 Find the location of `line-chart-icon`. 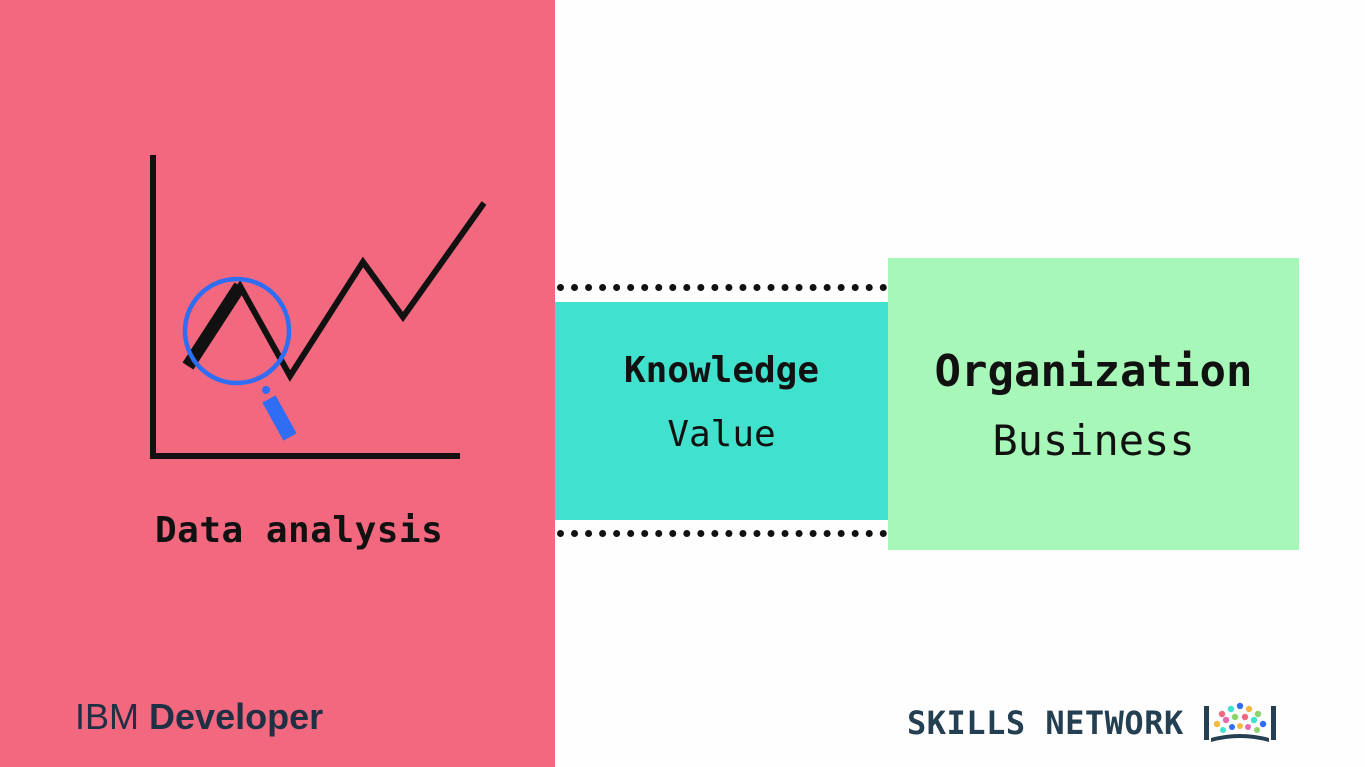

line-chart-icon is located at coordinates (318, 307).